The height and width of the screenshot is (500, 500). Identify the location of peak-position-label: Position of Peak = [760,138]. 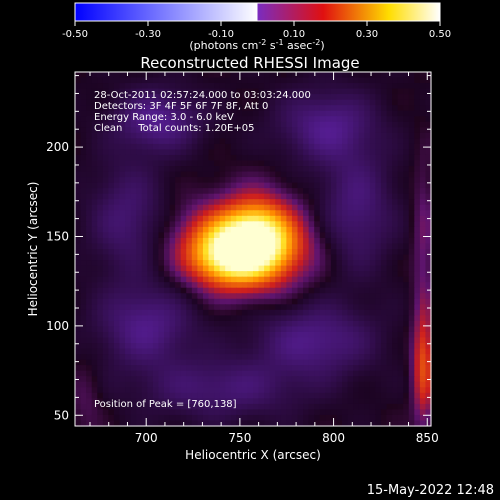
(165, 404).